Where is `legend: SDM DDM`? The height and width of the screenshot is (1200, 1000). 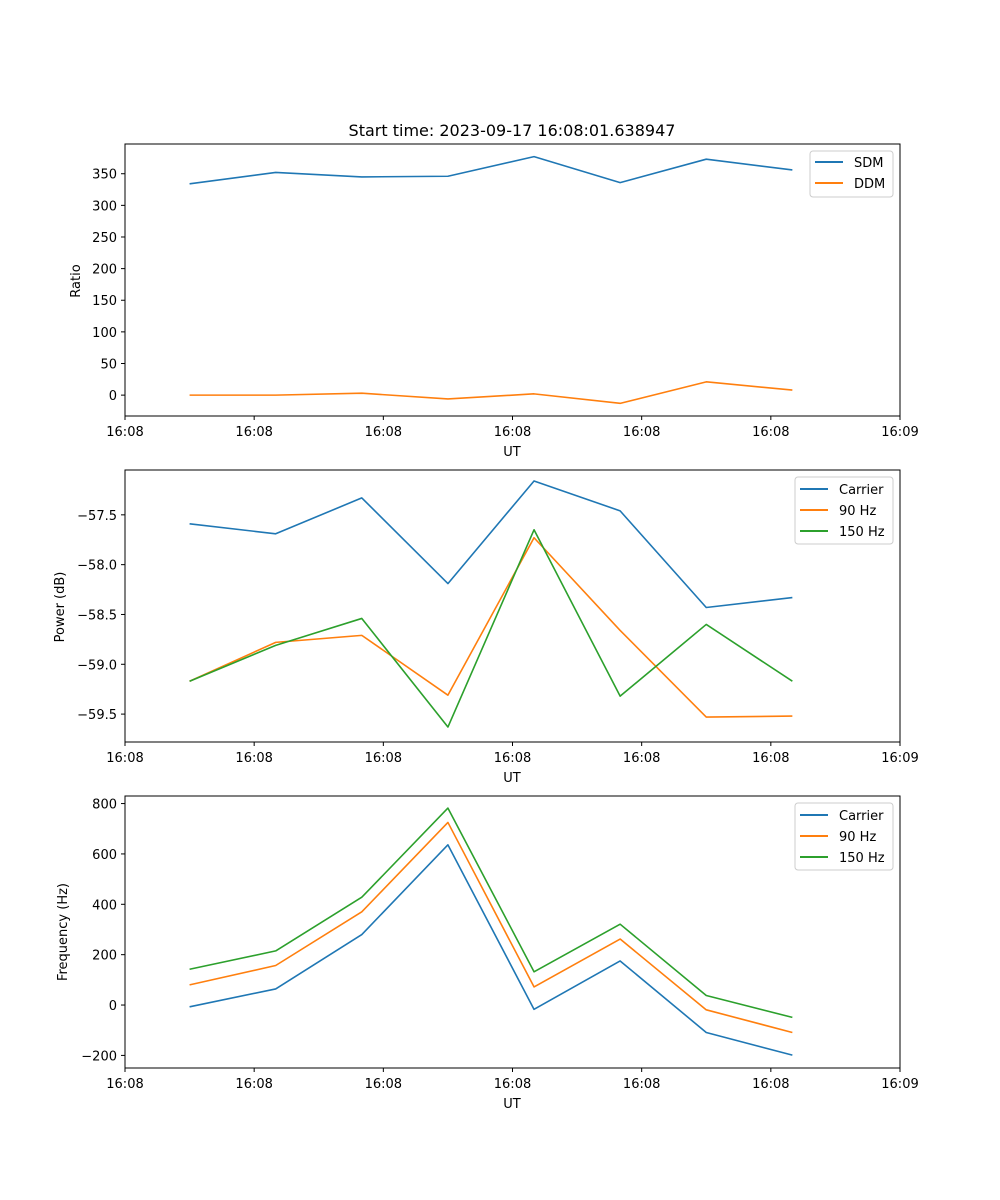
legend: SDM DDM is located at coordinates (851, 174).